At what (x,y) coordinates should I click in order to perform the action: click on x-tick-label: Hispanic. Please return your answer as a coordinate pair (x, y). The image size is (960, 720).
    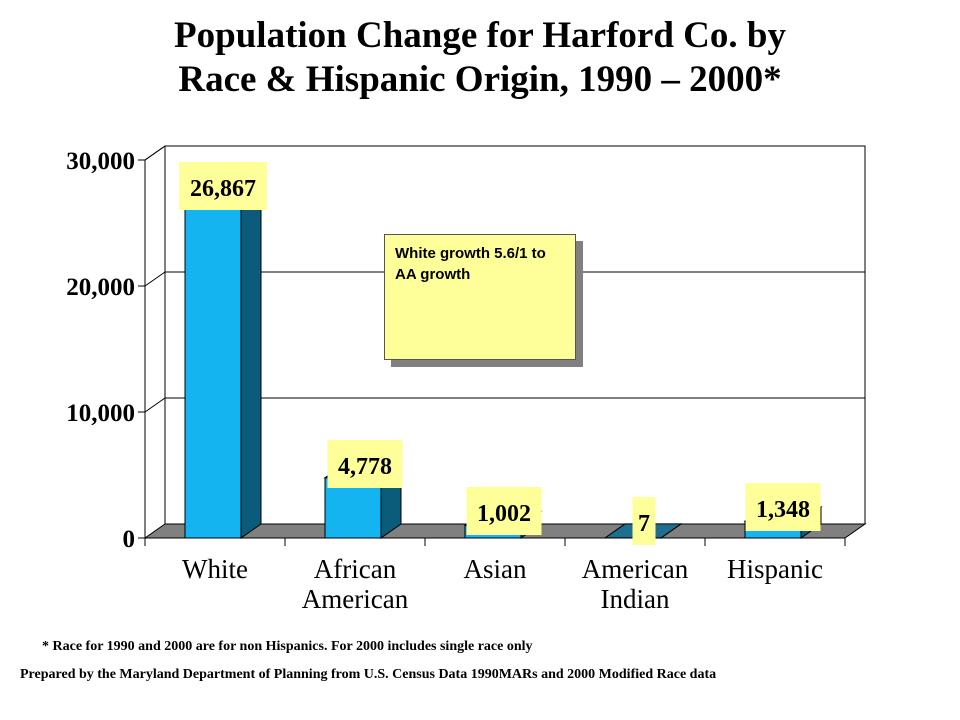
    Looking at the image, I should click on (775, 569).